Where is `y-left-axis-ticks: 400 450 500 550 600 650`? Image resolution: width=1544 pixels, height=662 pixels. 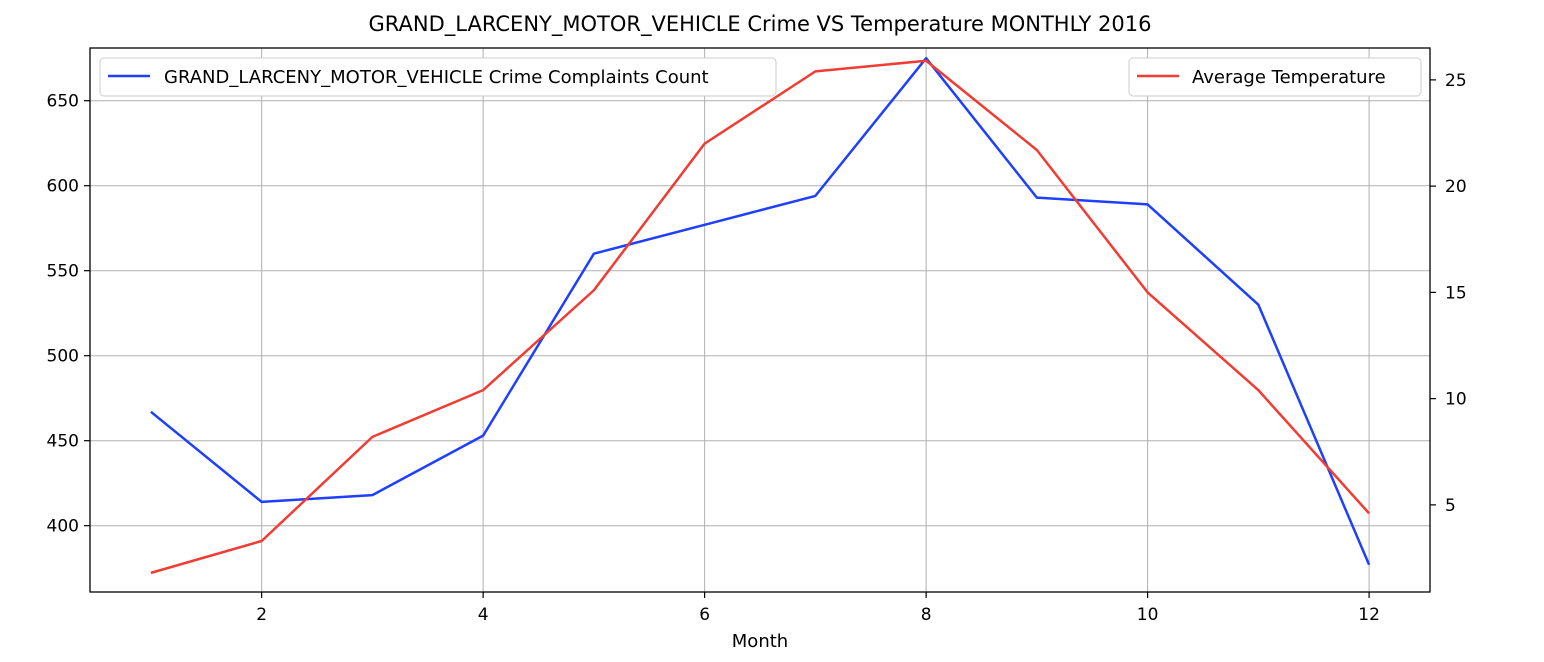
y-left-axis-ticks: 400 450 500 550 600 650 is located at coordinates (68, 314).